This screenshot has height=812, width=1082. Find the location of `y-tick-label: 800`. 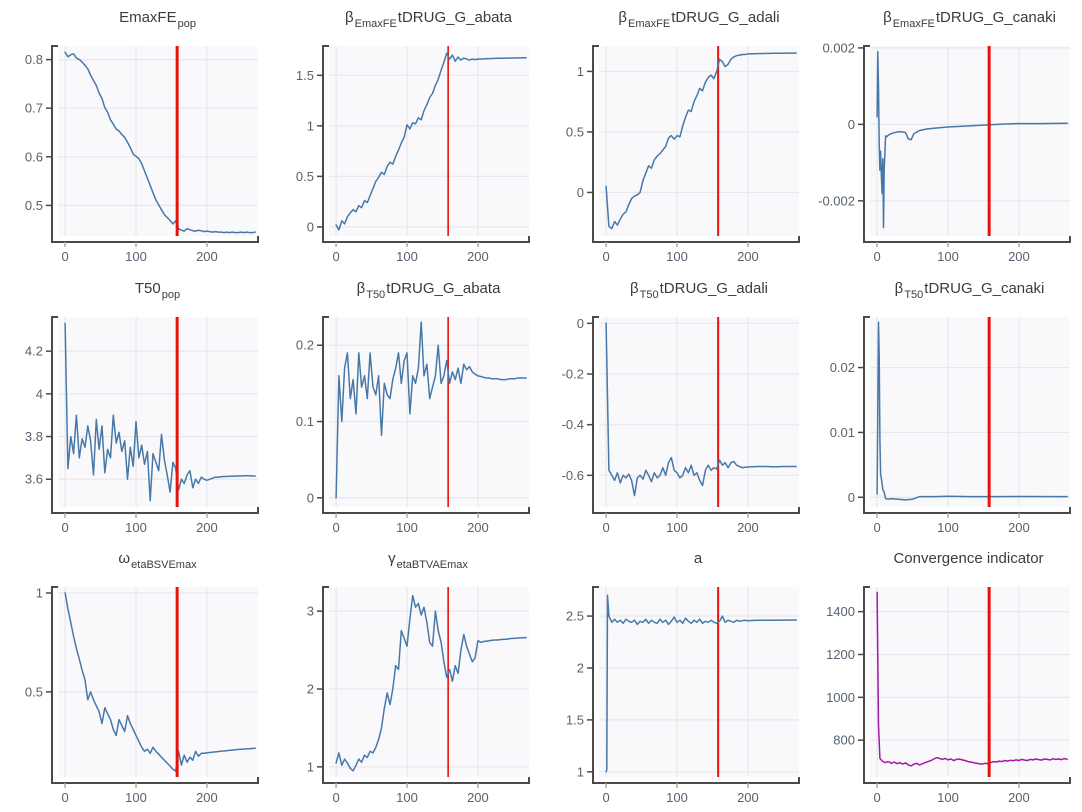

y-tick-label: 800 is located at coordinates (844, 740).